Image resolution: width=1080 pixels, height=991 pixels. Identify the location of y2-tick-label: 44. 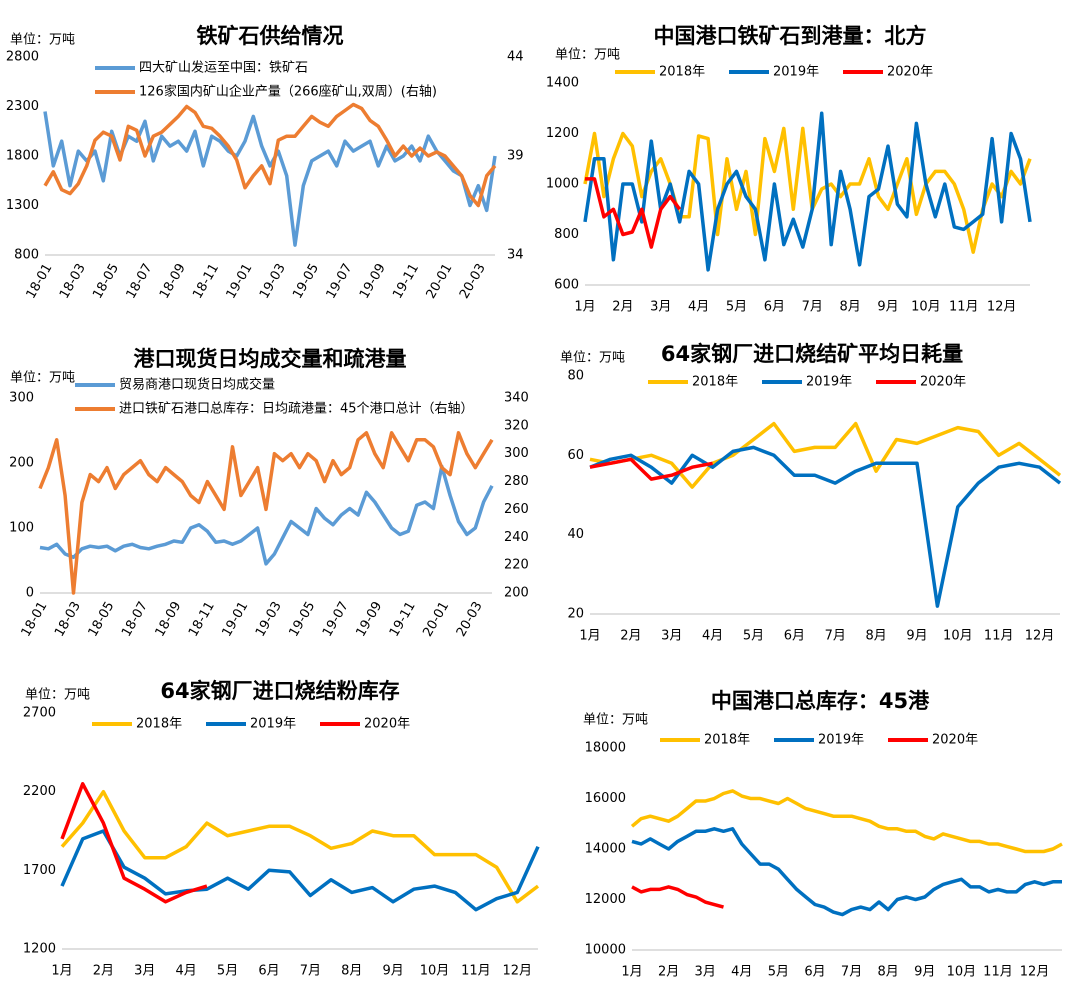
(515, 57).